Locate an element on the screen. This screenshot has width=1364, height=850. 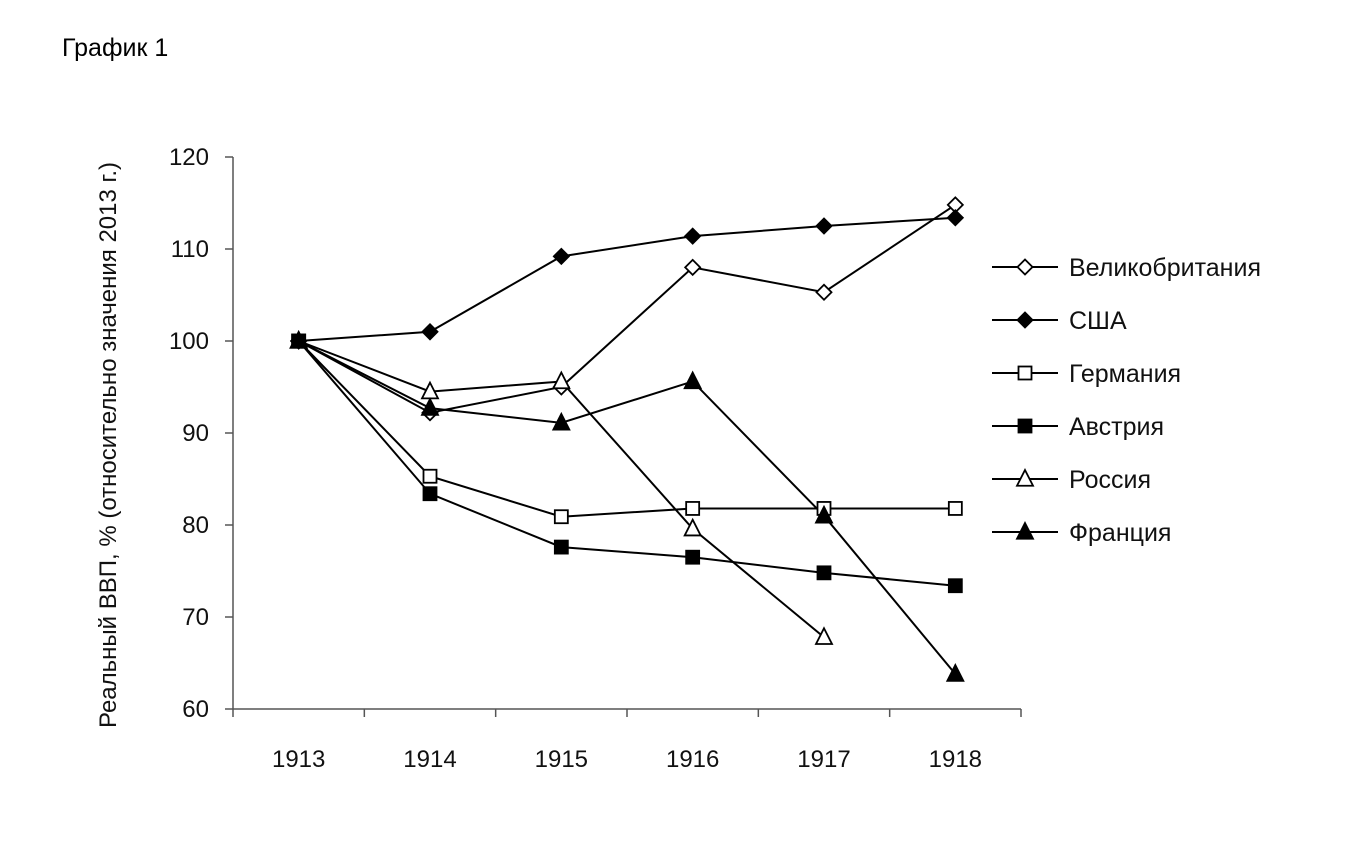
y-tick-label: 110 is located at coordinates (190, 249).